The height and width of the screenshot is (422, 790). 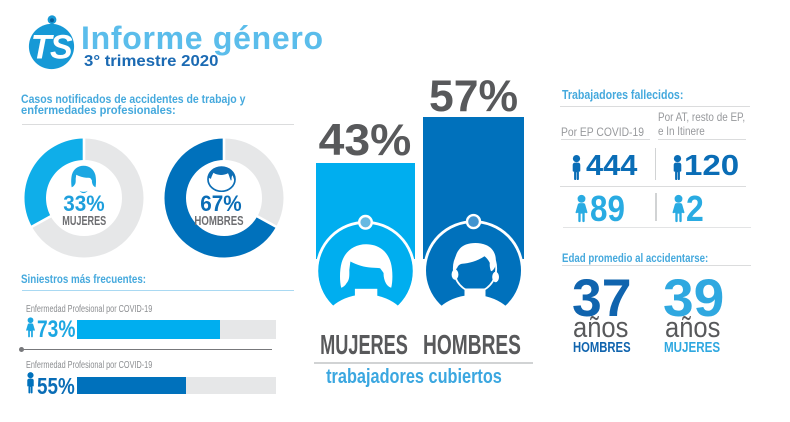 I want to click on svg-text: TS, so click(x=52, y=48).